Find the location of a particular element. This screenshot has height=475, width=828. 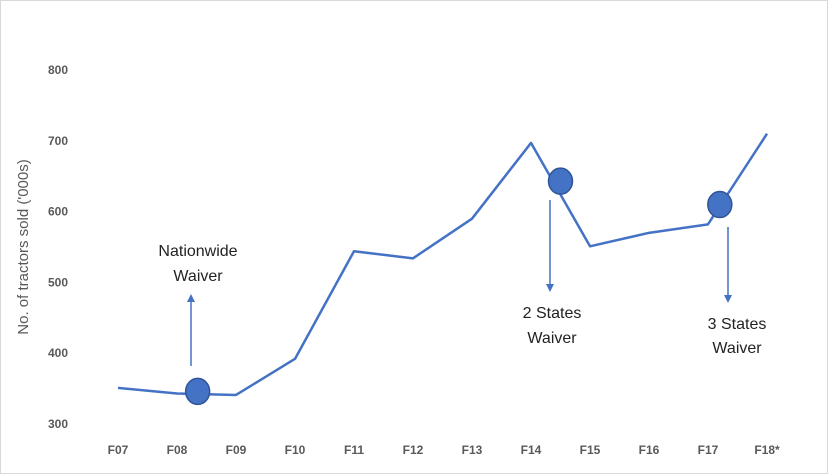

y-tick-label: 500 is located at coordinates (58, 282).